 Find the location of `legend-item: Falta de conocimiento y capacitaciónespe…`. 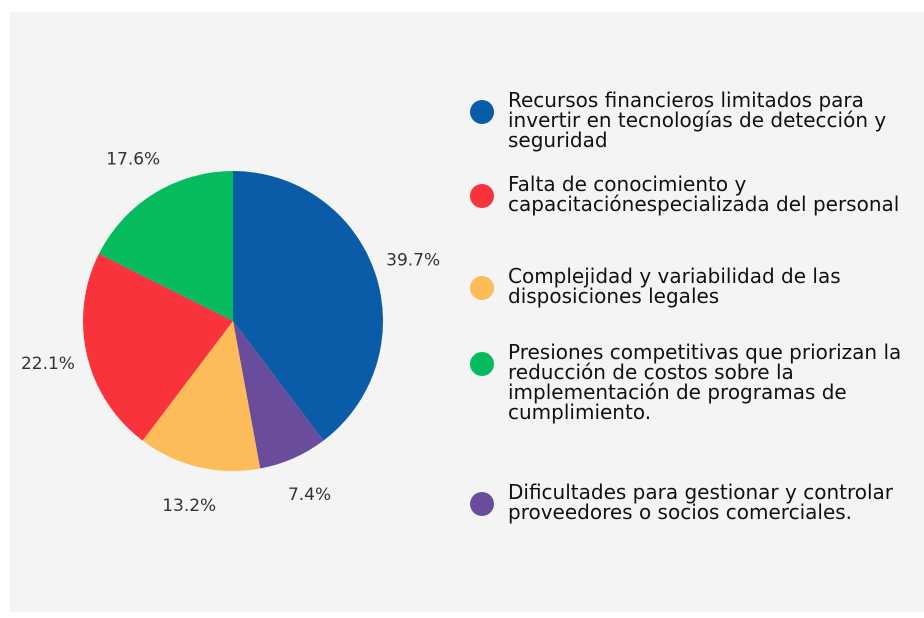

legend-item: Falta de conocimiento y capacitaciónespe… is located at coordinates (695, 194).